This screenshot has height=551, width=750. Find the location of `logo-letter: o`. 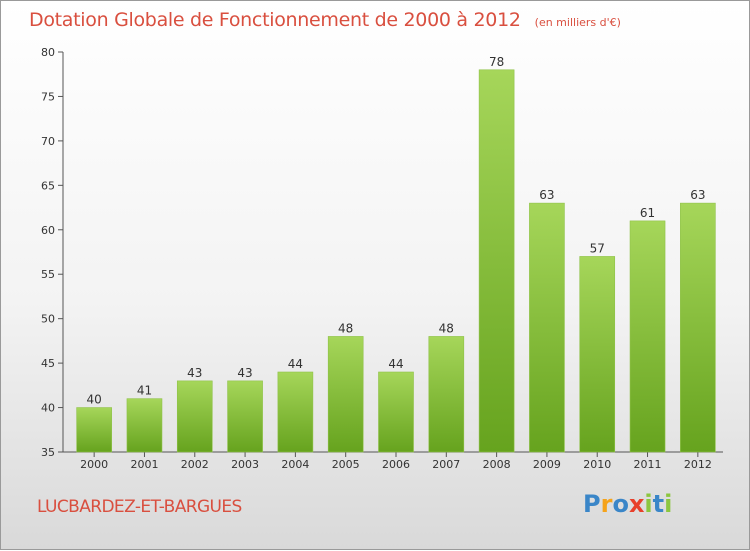

logo-letter: o is located at coordinates (620, 504).